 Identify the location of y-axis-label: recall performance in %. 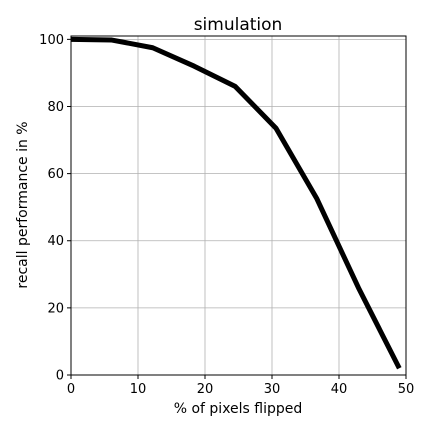
(23, 204).